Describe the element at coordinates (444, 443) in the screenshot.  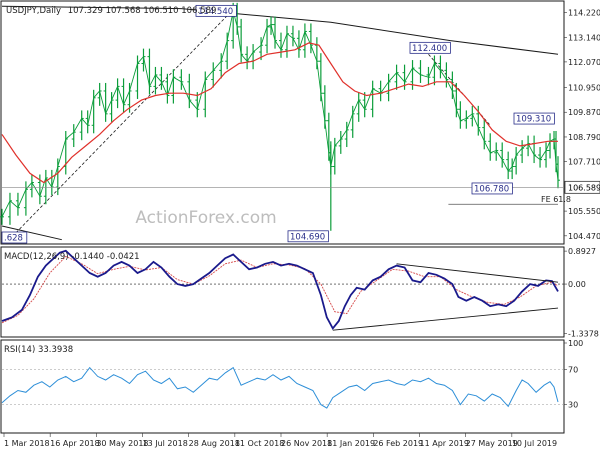
I see `x-tick-label: 11 Apr 2019` at that location.